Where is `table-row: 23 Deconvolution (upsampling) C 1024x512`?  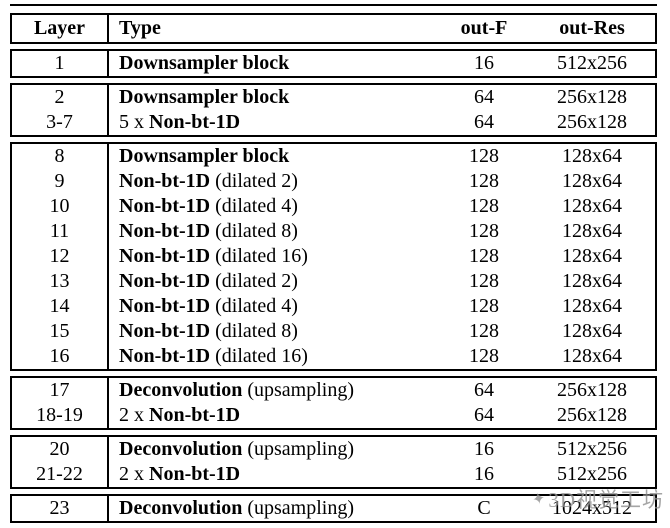 table-row: 23 Deconvolution (upsampling) C 1024x512 is located at coordinates (333, 508).